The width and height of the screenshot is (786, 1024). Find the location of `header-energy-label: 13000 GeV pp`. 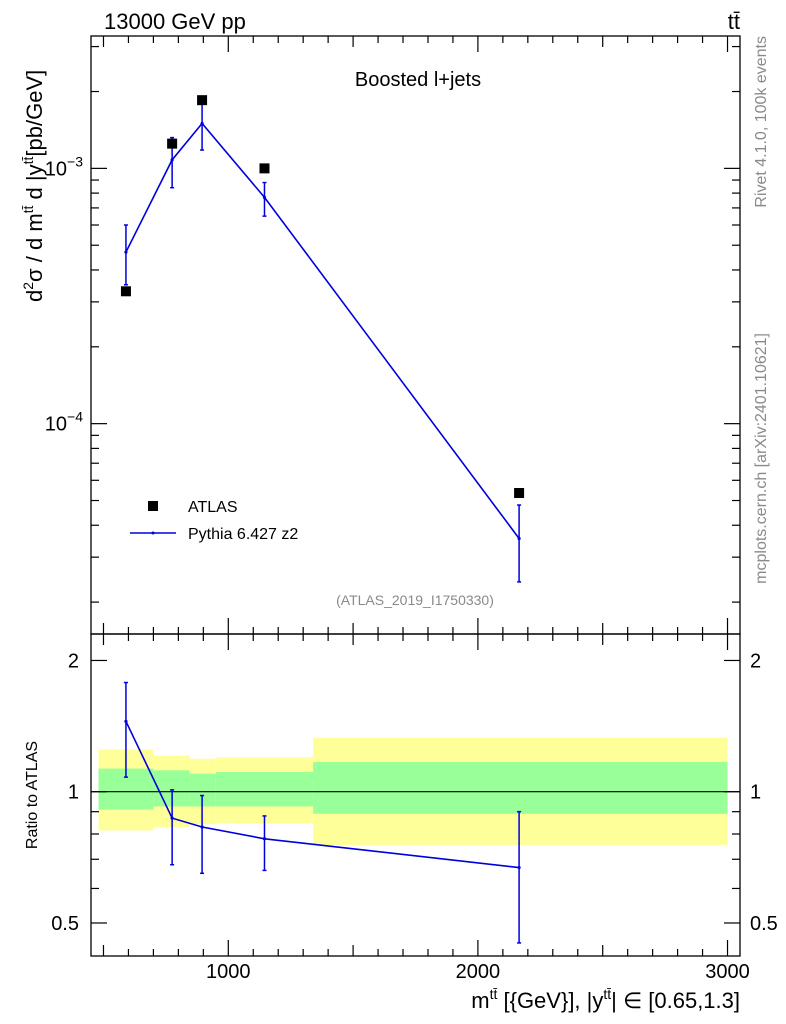

header-energy-label: 13000 GeV pp is located at coordinates (175, 21).